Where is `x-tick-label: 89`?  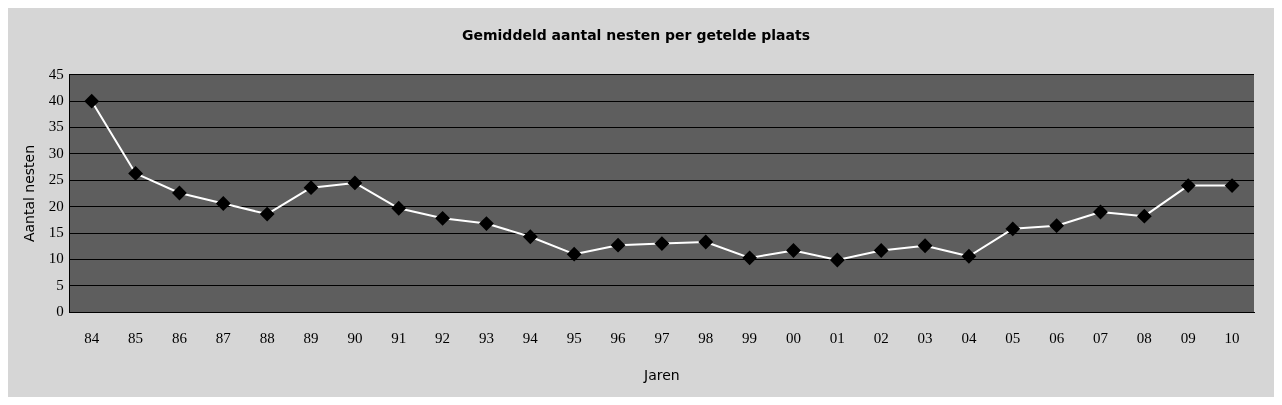 x-tick-label: 89 is located at coordinates (311, 338).